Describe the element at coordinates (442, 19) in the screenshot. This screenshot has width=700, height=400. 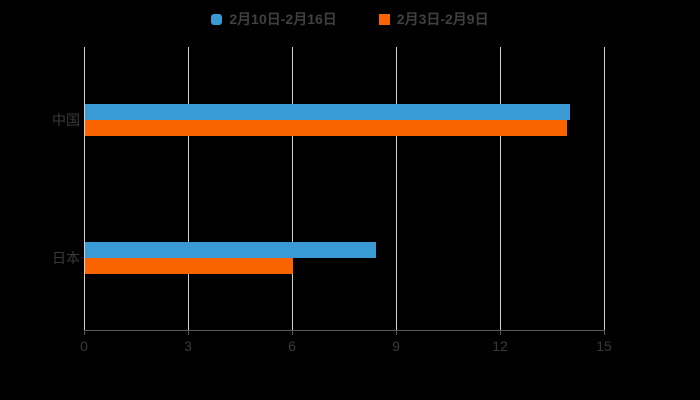
I see `legend-label-series-2: 2月3日-2月9日` at that location.